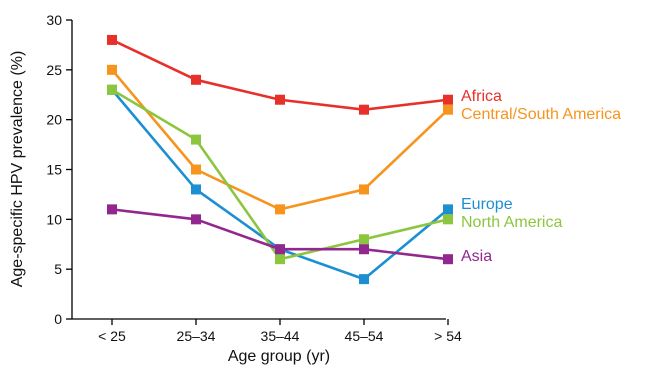  Describe the element at coordinates (448, 336) in the screenshot. I see `x-tick-label: > 54` at that location.